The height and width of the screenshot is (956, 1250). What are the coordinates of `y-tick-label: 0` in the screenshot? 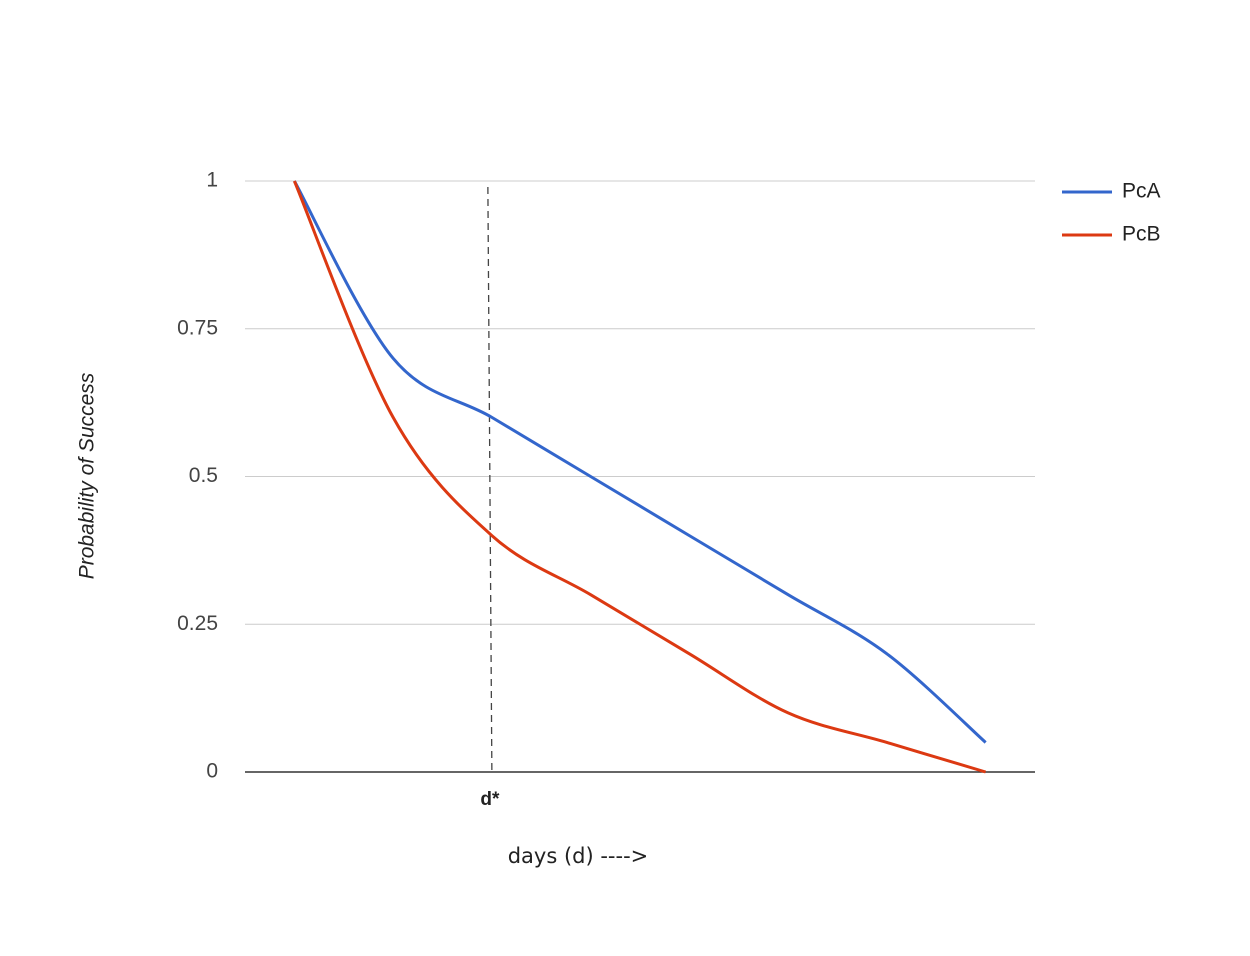 It's located at (212, 771).